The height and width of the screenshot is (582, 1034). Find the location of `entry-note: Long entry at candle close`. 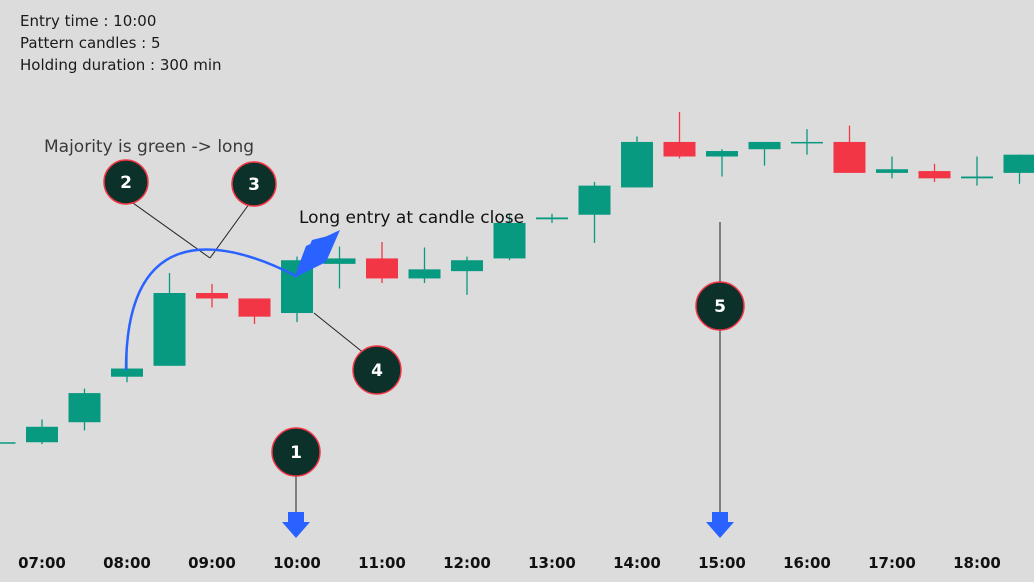

entry-note: Long entry at candle close is located at coordinates (411, 218).